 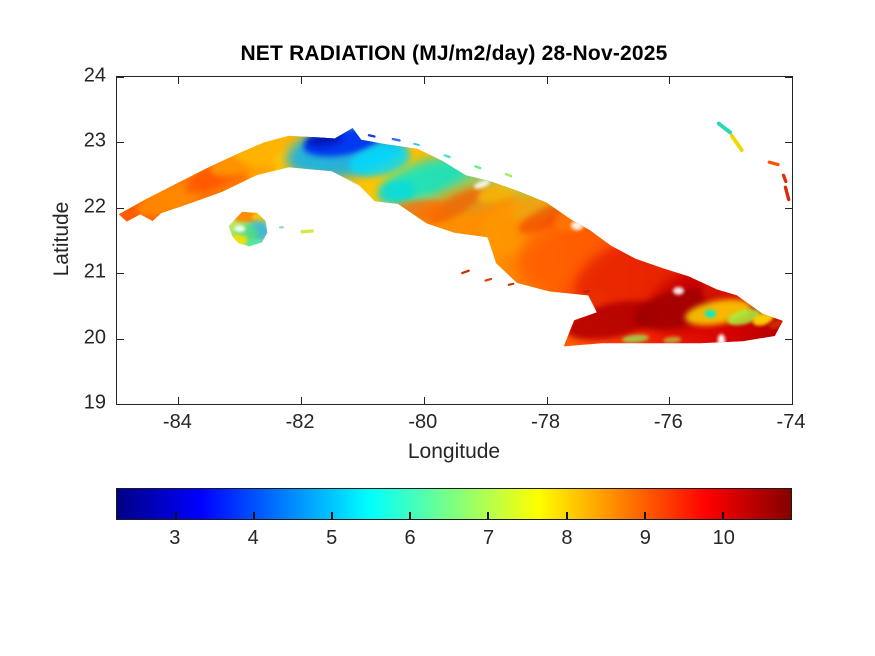 What do you see at coordinates (300, 422) in the screenshot?
I see `x-tick-label: -82` at bounding box center [300, 422].